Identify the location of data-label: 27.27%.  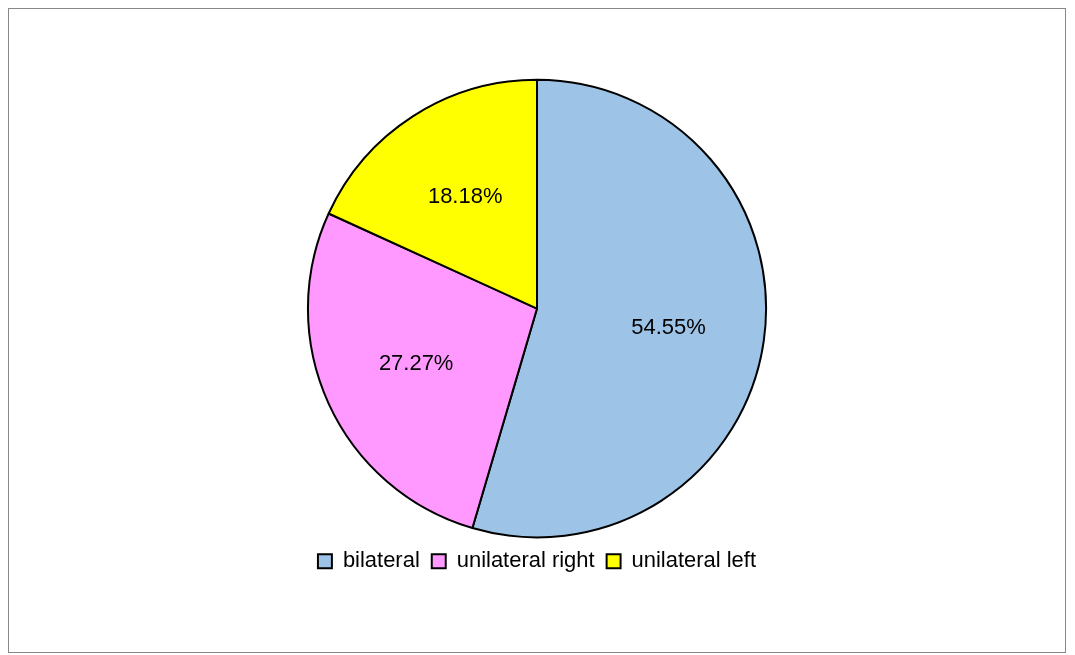
(416, 362).